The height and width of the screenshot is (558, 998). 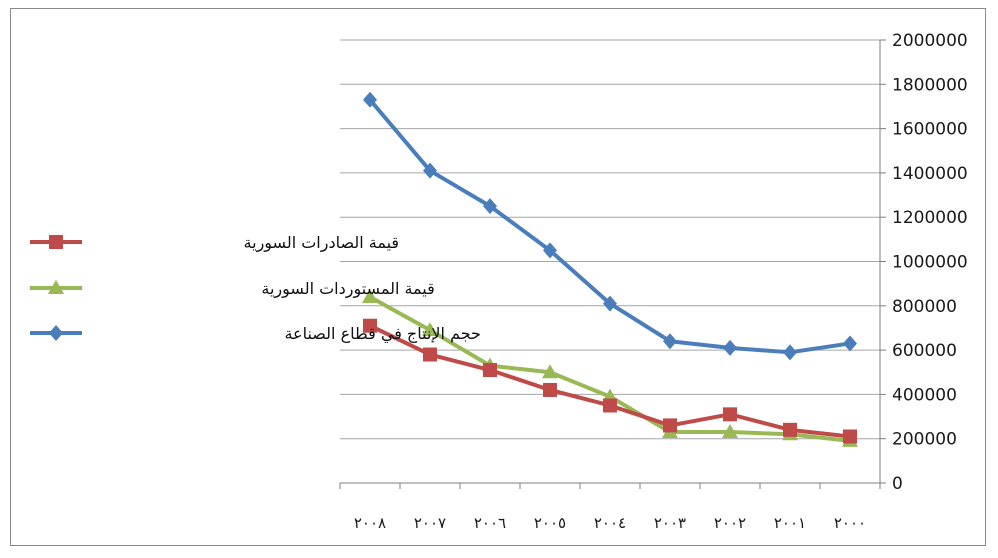 I want to click on x-tick-label: ٢٠٠٢, so click(x=730, y=523).